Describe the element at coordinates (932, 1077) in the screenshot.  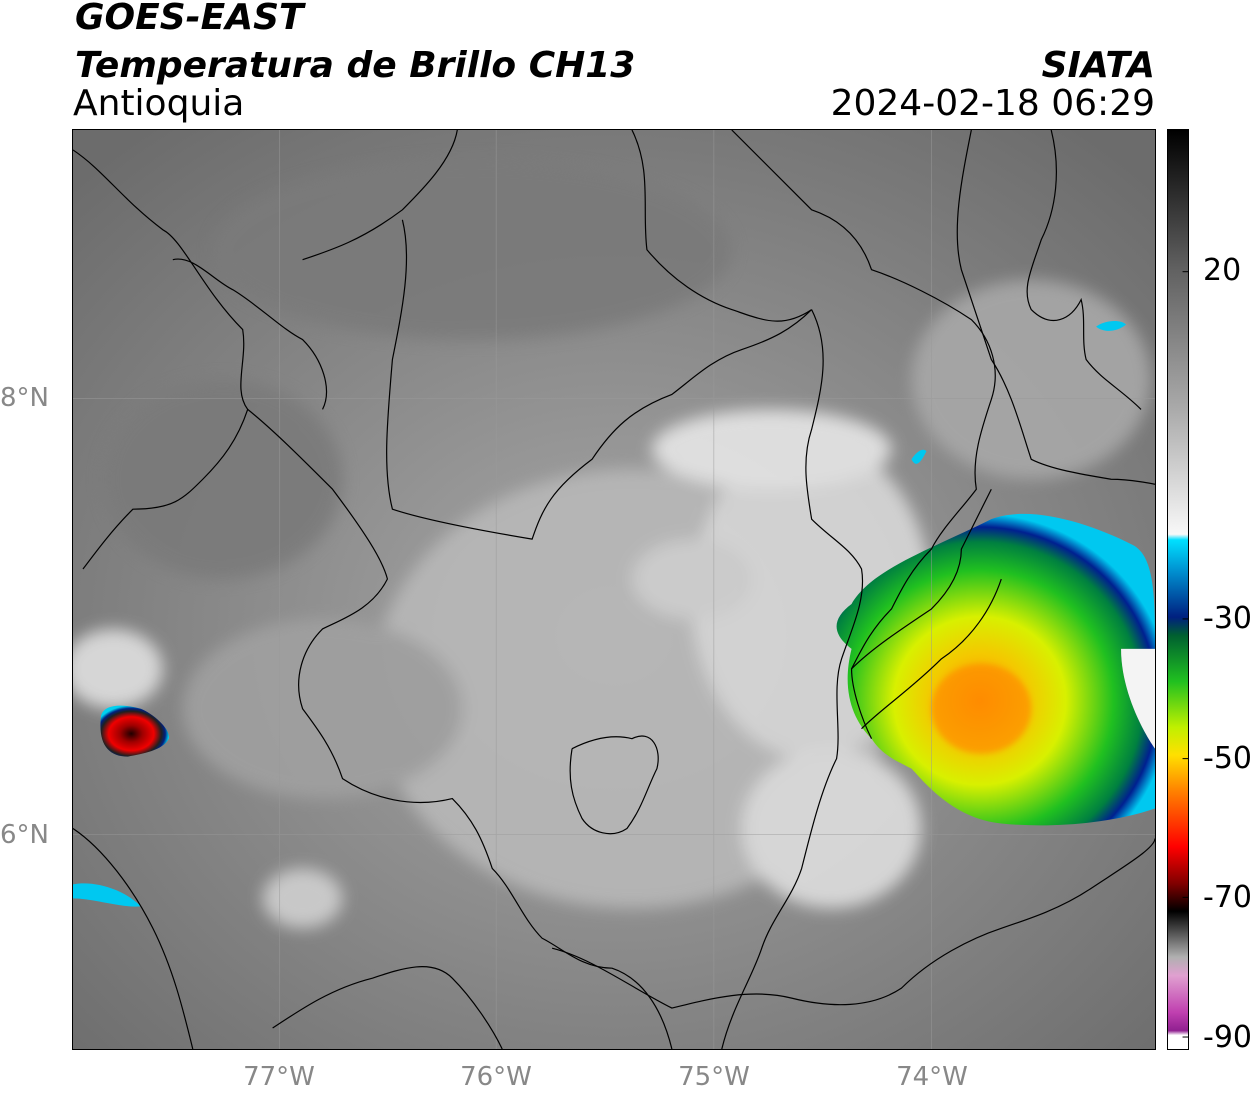
I see `lon-label-74w: 74°W` at that location.